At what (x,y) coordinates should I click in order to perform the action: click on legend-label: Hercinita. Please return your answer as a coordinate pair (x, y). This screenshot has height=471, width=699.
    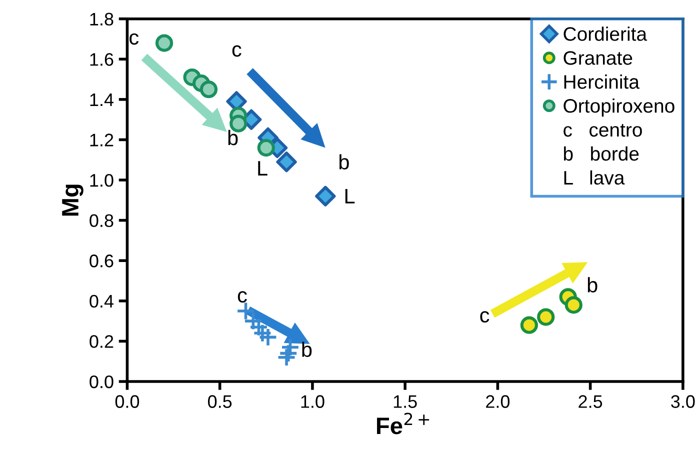
    Looking at the image, I should click on (602, 81).